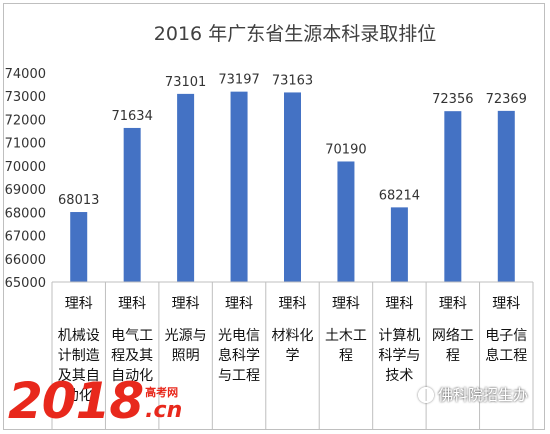 Image resolution: width=550 pixels, height=434 pixels. I want to click on y-tick-label: 69000, so click(25, 190).